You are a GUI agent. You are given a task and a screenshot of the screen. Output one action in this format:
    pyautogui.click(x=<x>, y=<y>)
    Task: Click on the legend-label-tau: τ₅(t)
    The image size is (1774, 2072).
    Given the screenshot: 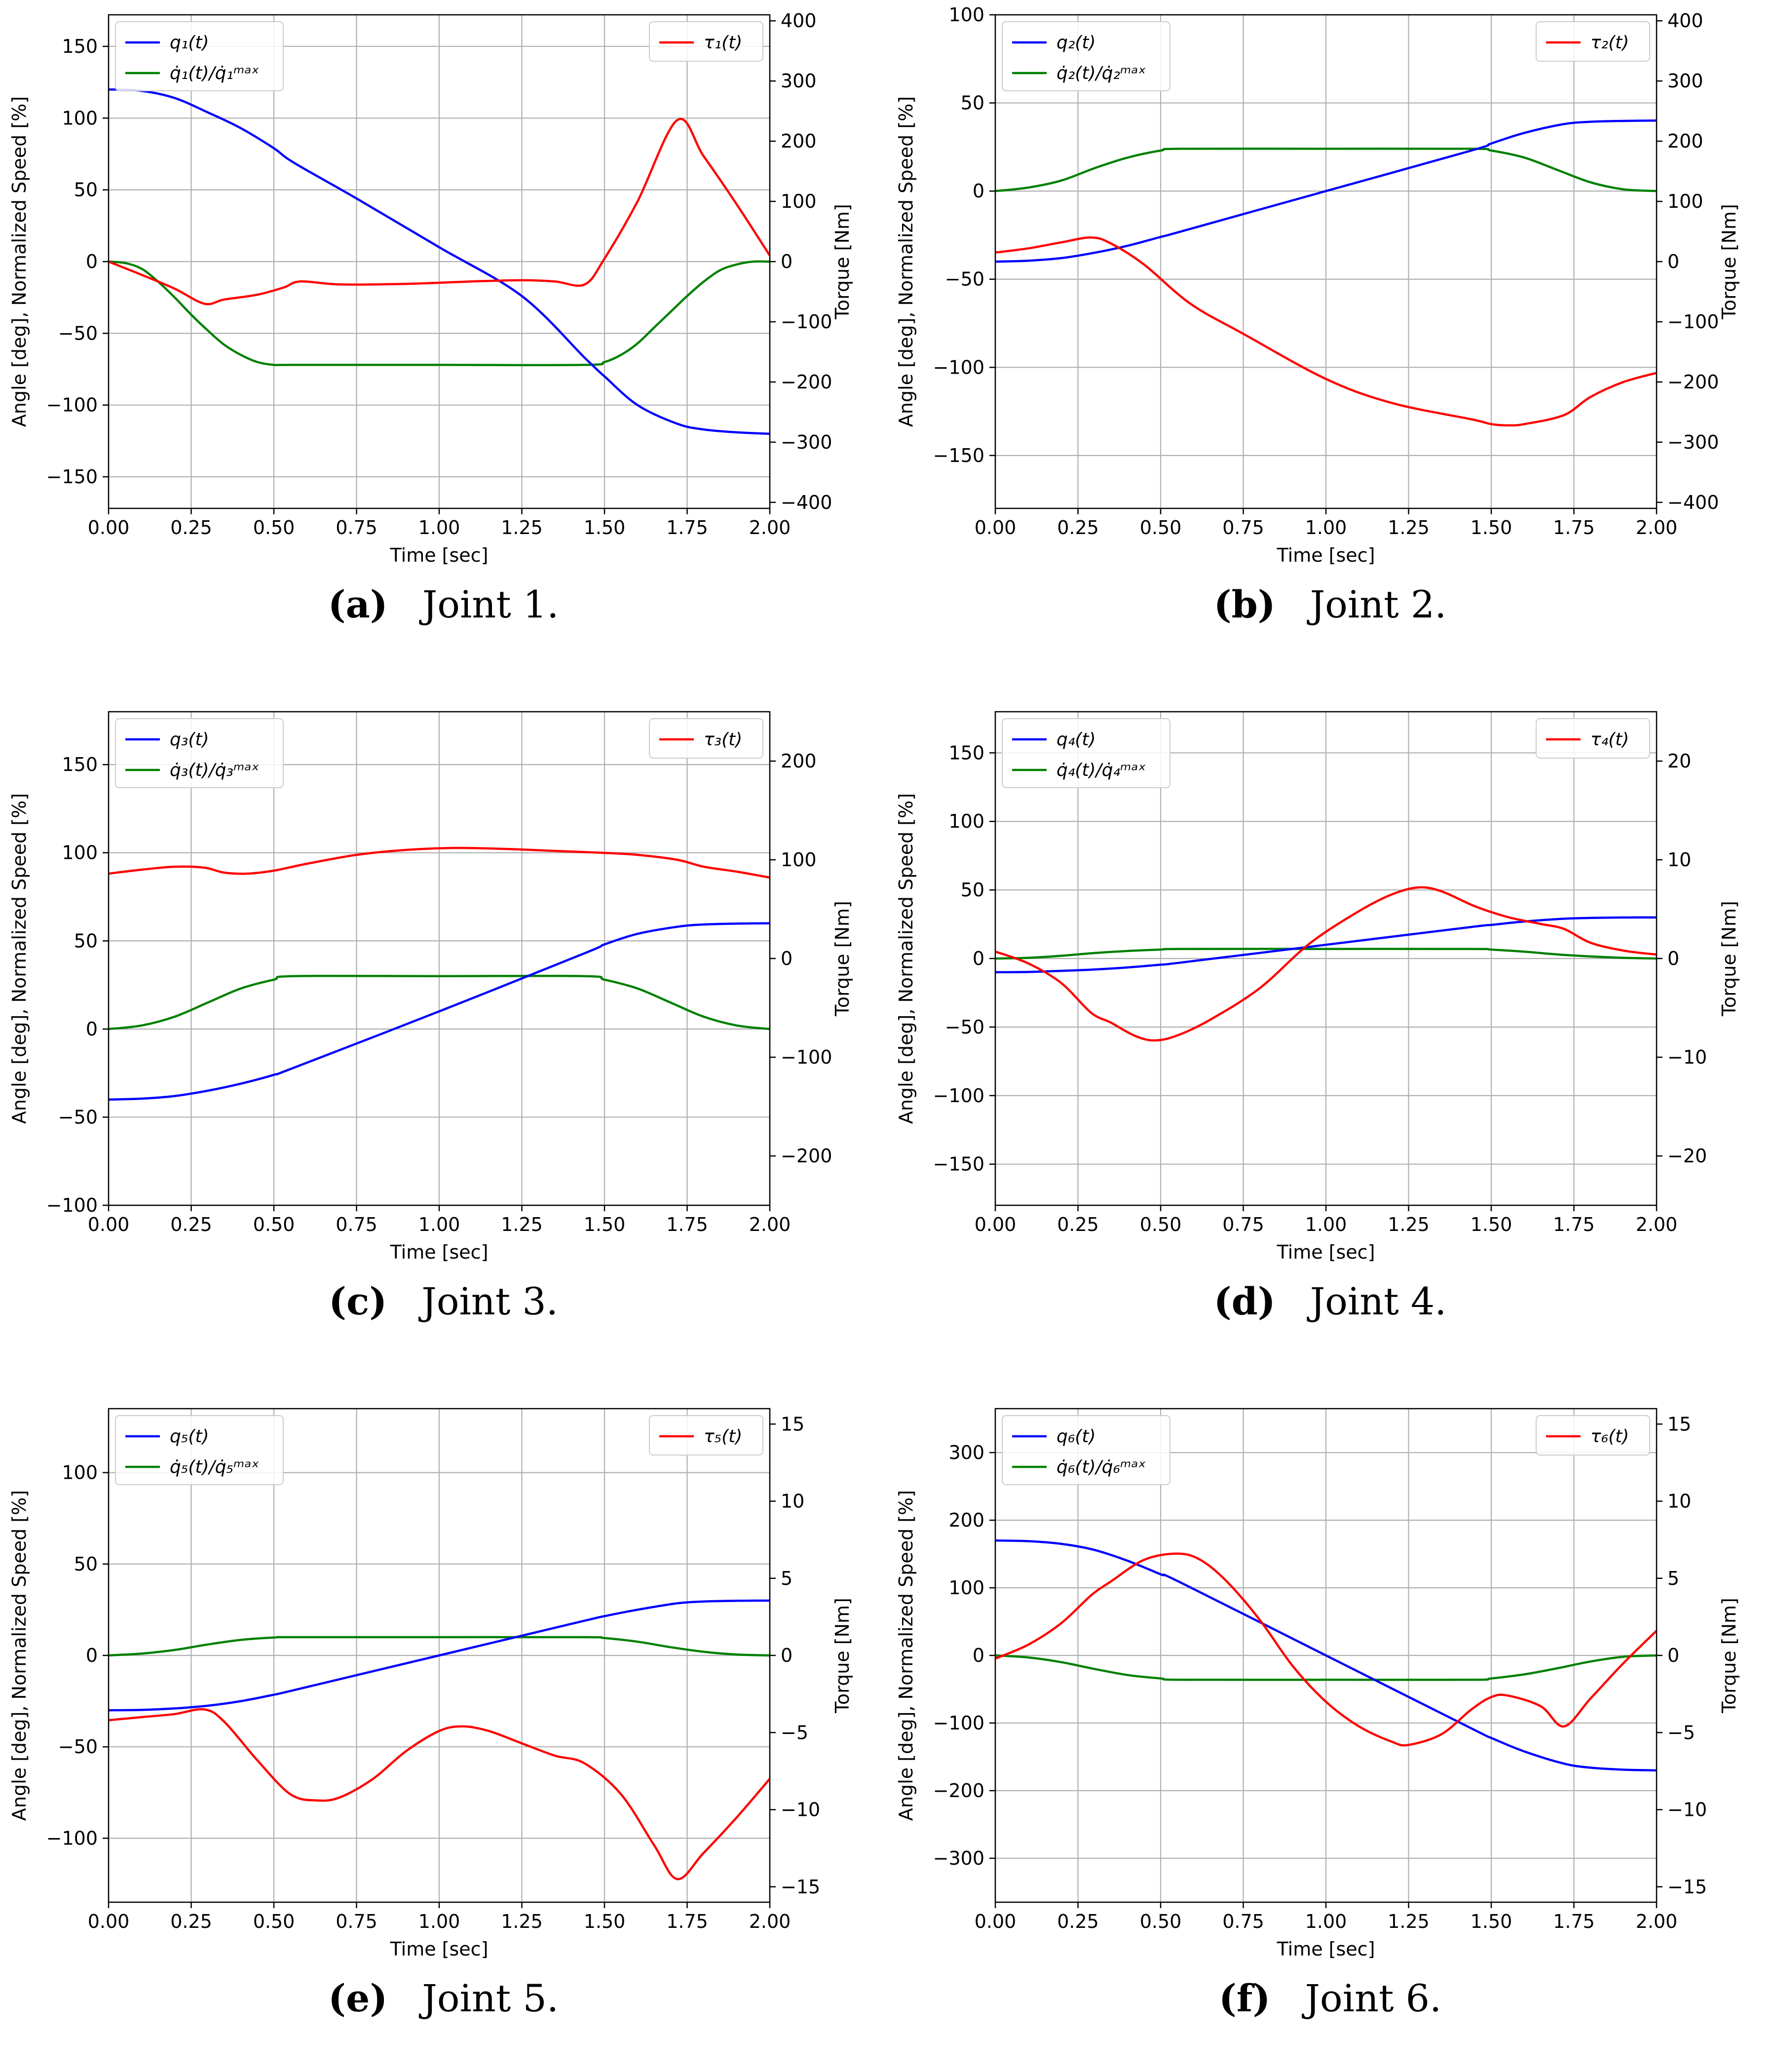 What is the action you would take?
    pyautogui.click(x=723, y=1436)
    